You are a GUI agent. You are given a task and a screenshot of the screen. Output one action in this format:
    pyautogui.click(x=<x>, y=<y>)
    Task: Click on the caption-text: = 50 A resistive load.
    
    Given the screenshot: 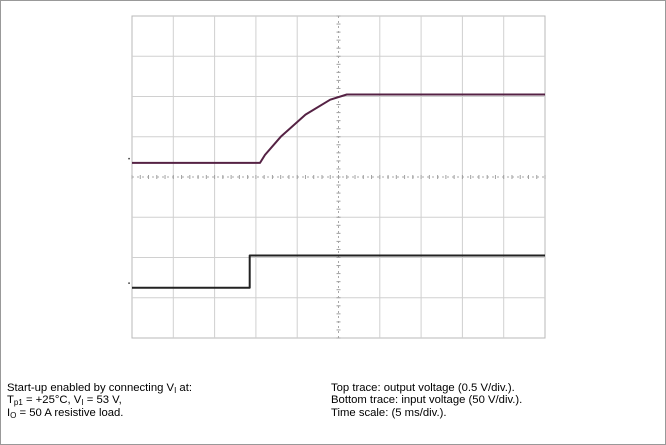 What is the action you would take?
    pyautogui.click(x=70, y=412)
    